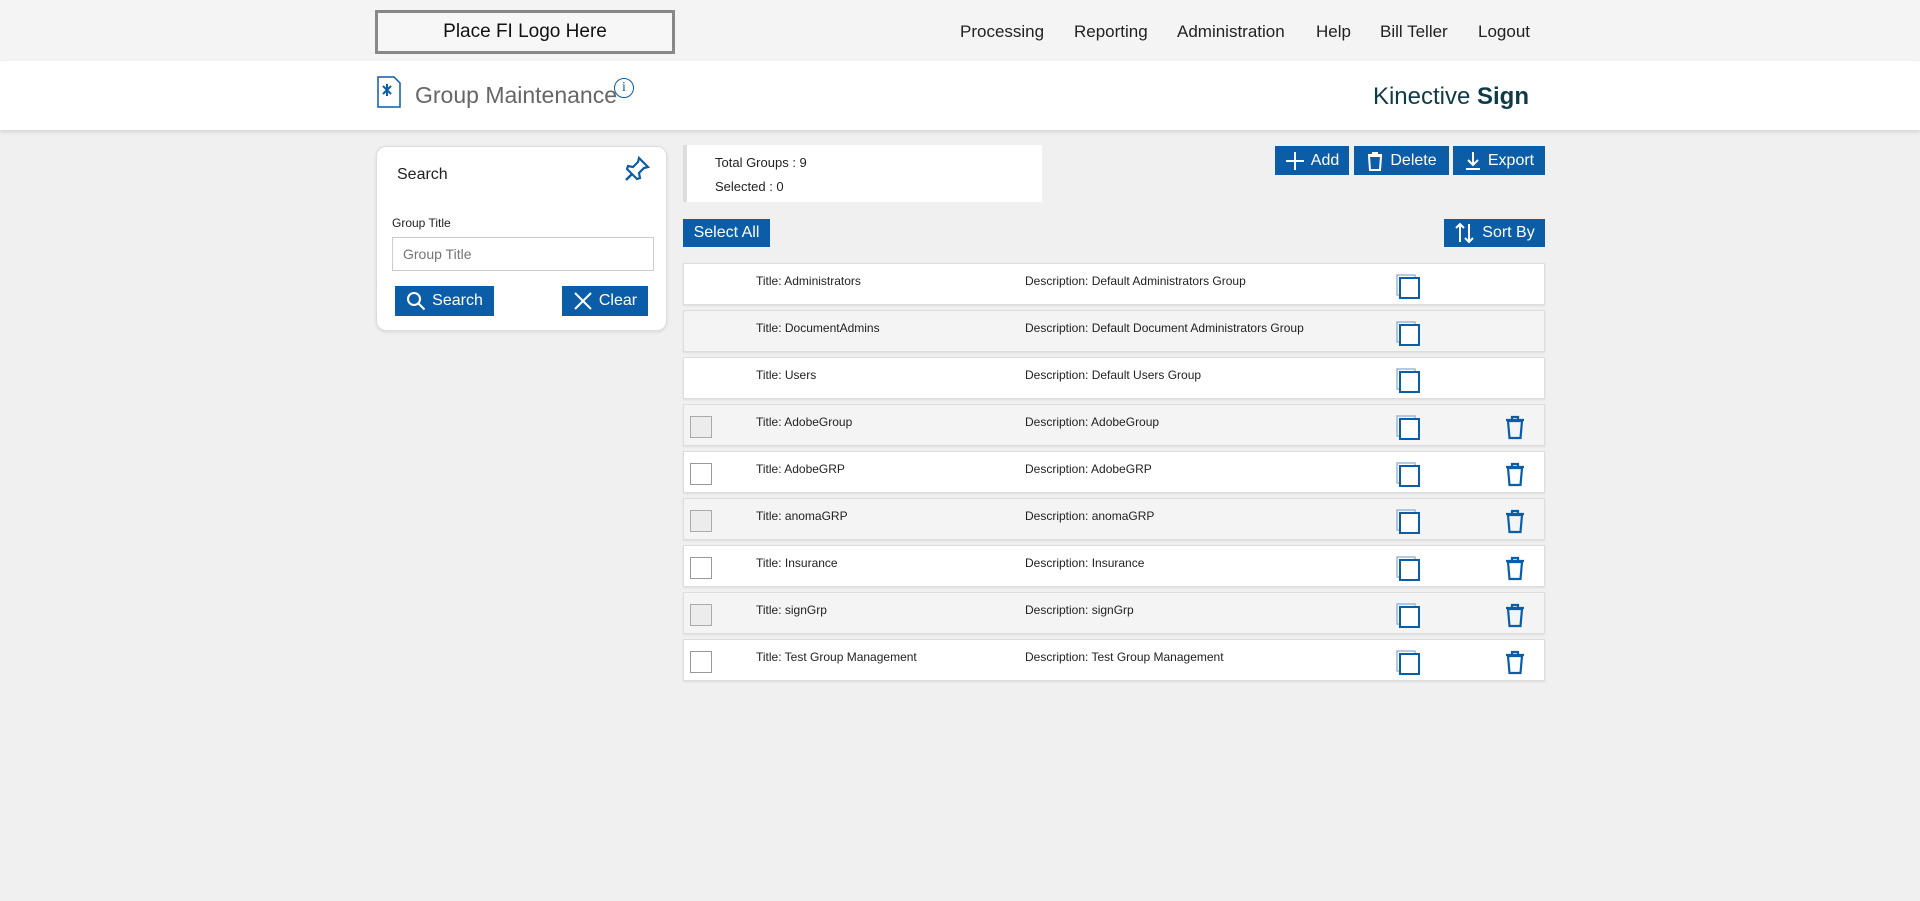  I want to click on export-label: Export, so click(1511, 160).